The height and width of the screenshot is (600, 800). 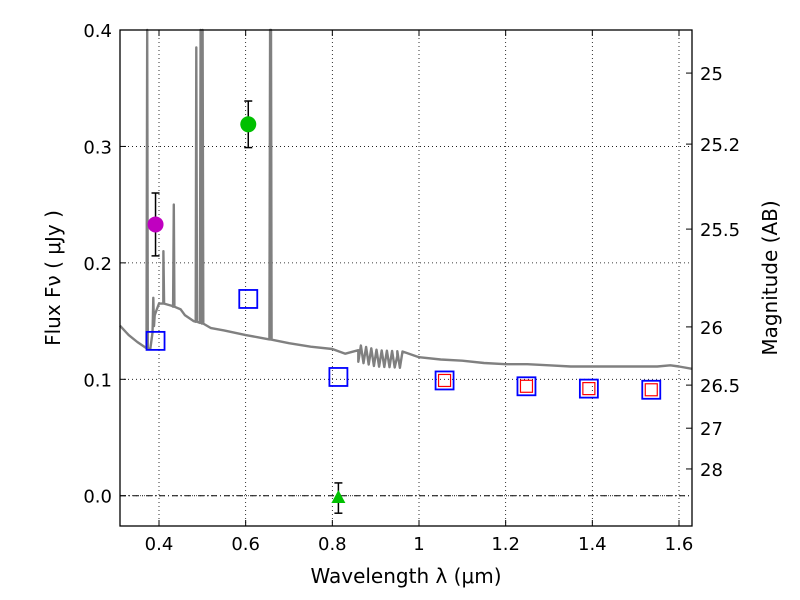 I want to click on x-tick-label: 1.6, so click(x=679, y=544).